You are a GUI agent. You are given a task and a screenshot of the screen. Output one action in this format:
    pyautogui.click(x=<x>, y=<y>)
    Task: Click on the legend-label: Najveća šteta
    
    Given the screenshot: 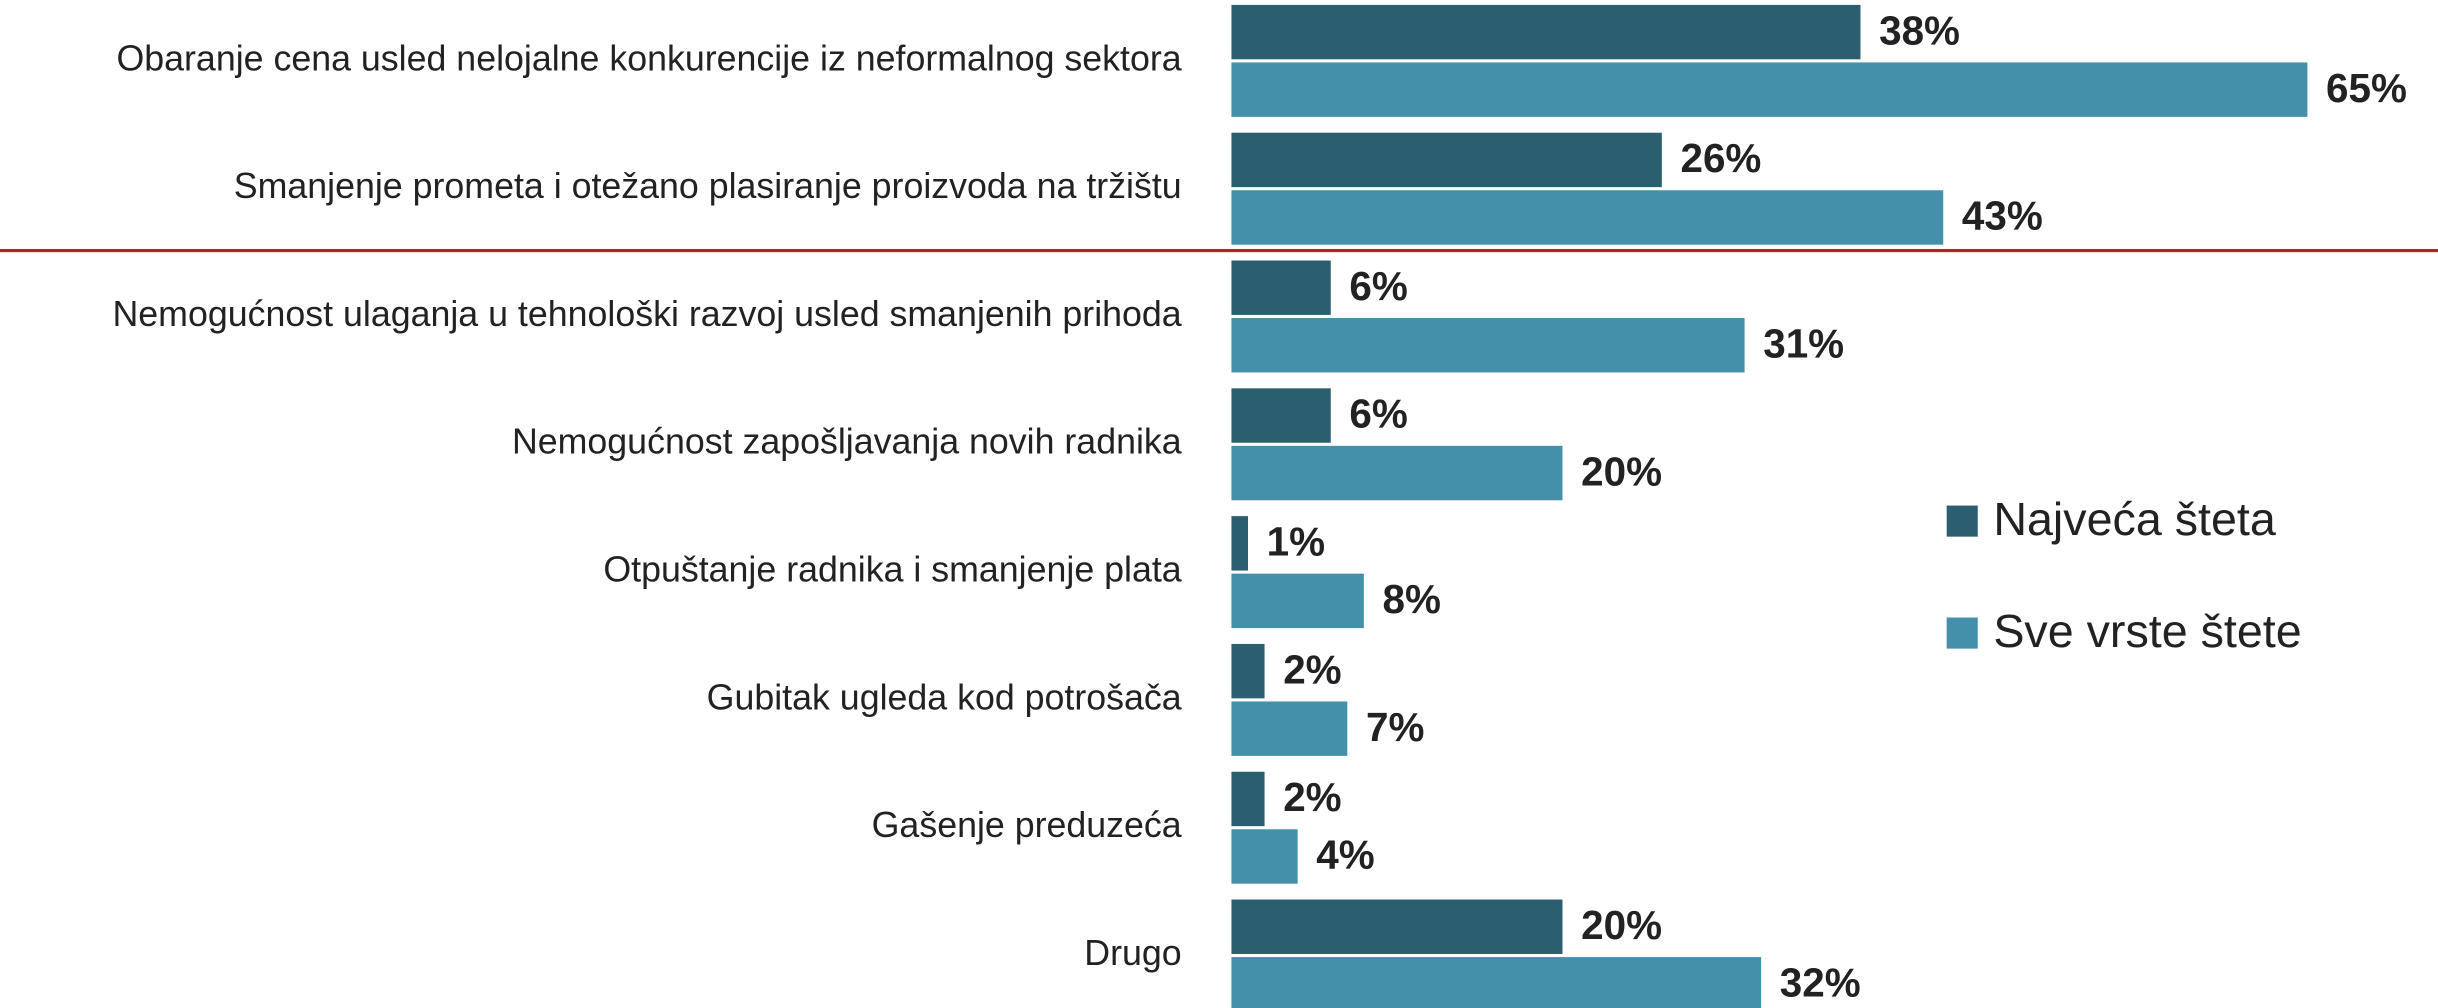 What is the action you would take?
    pyautogui.click(x=2134, y=519)
    